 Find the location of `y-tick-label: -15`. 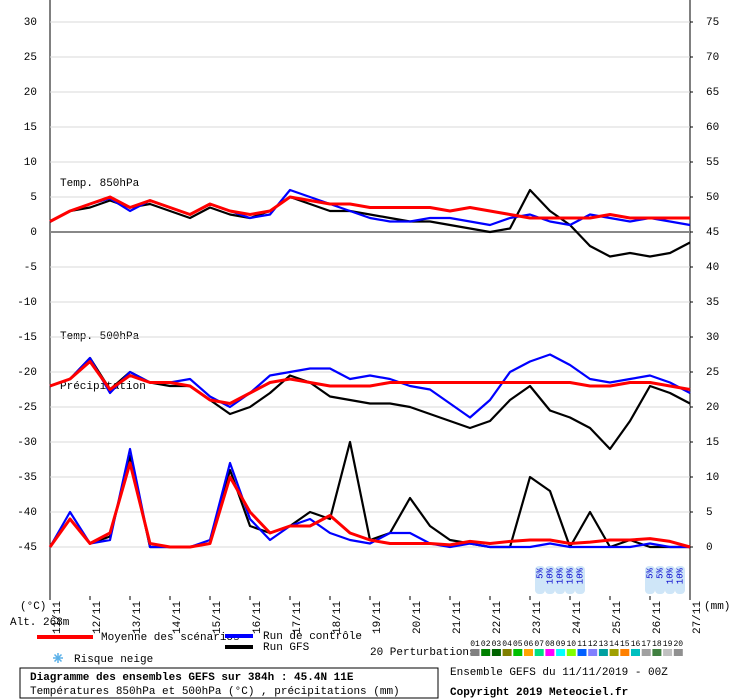

y-tick-label: -15 is located at coordinates (27, 338).